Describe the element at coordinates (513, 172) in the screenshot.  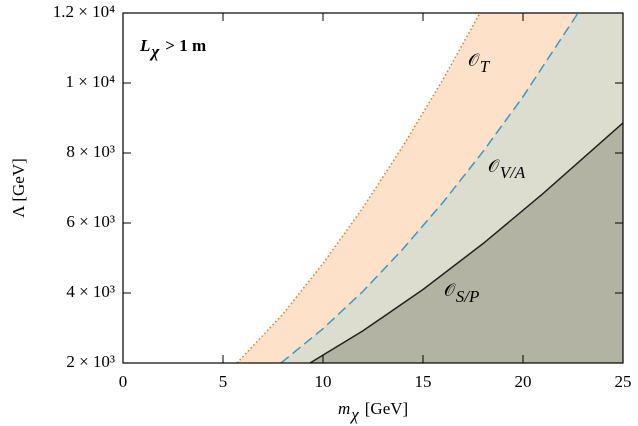
I see `label-sub: V/A` at that location.